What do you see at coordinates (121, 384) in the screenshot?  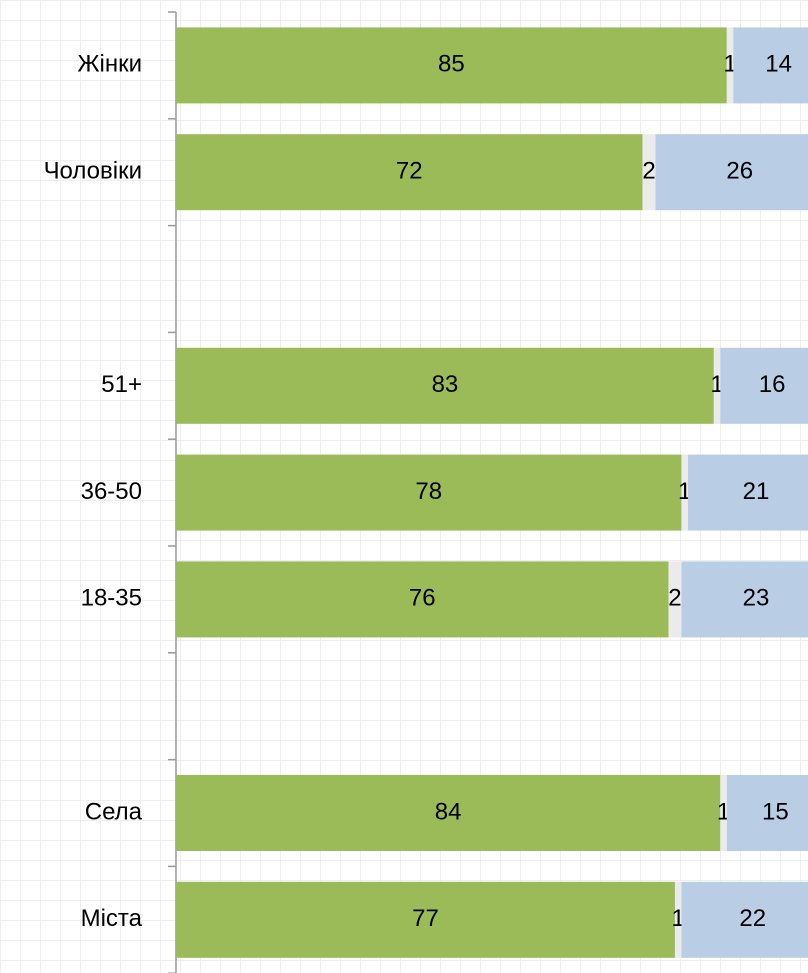 I see `y-tick-label: 51+` at bounding box center [121, 384].